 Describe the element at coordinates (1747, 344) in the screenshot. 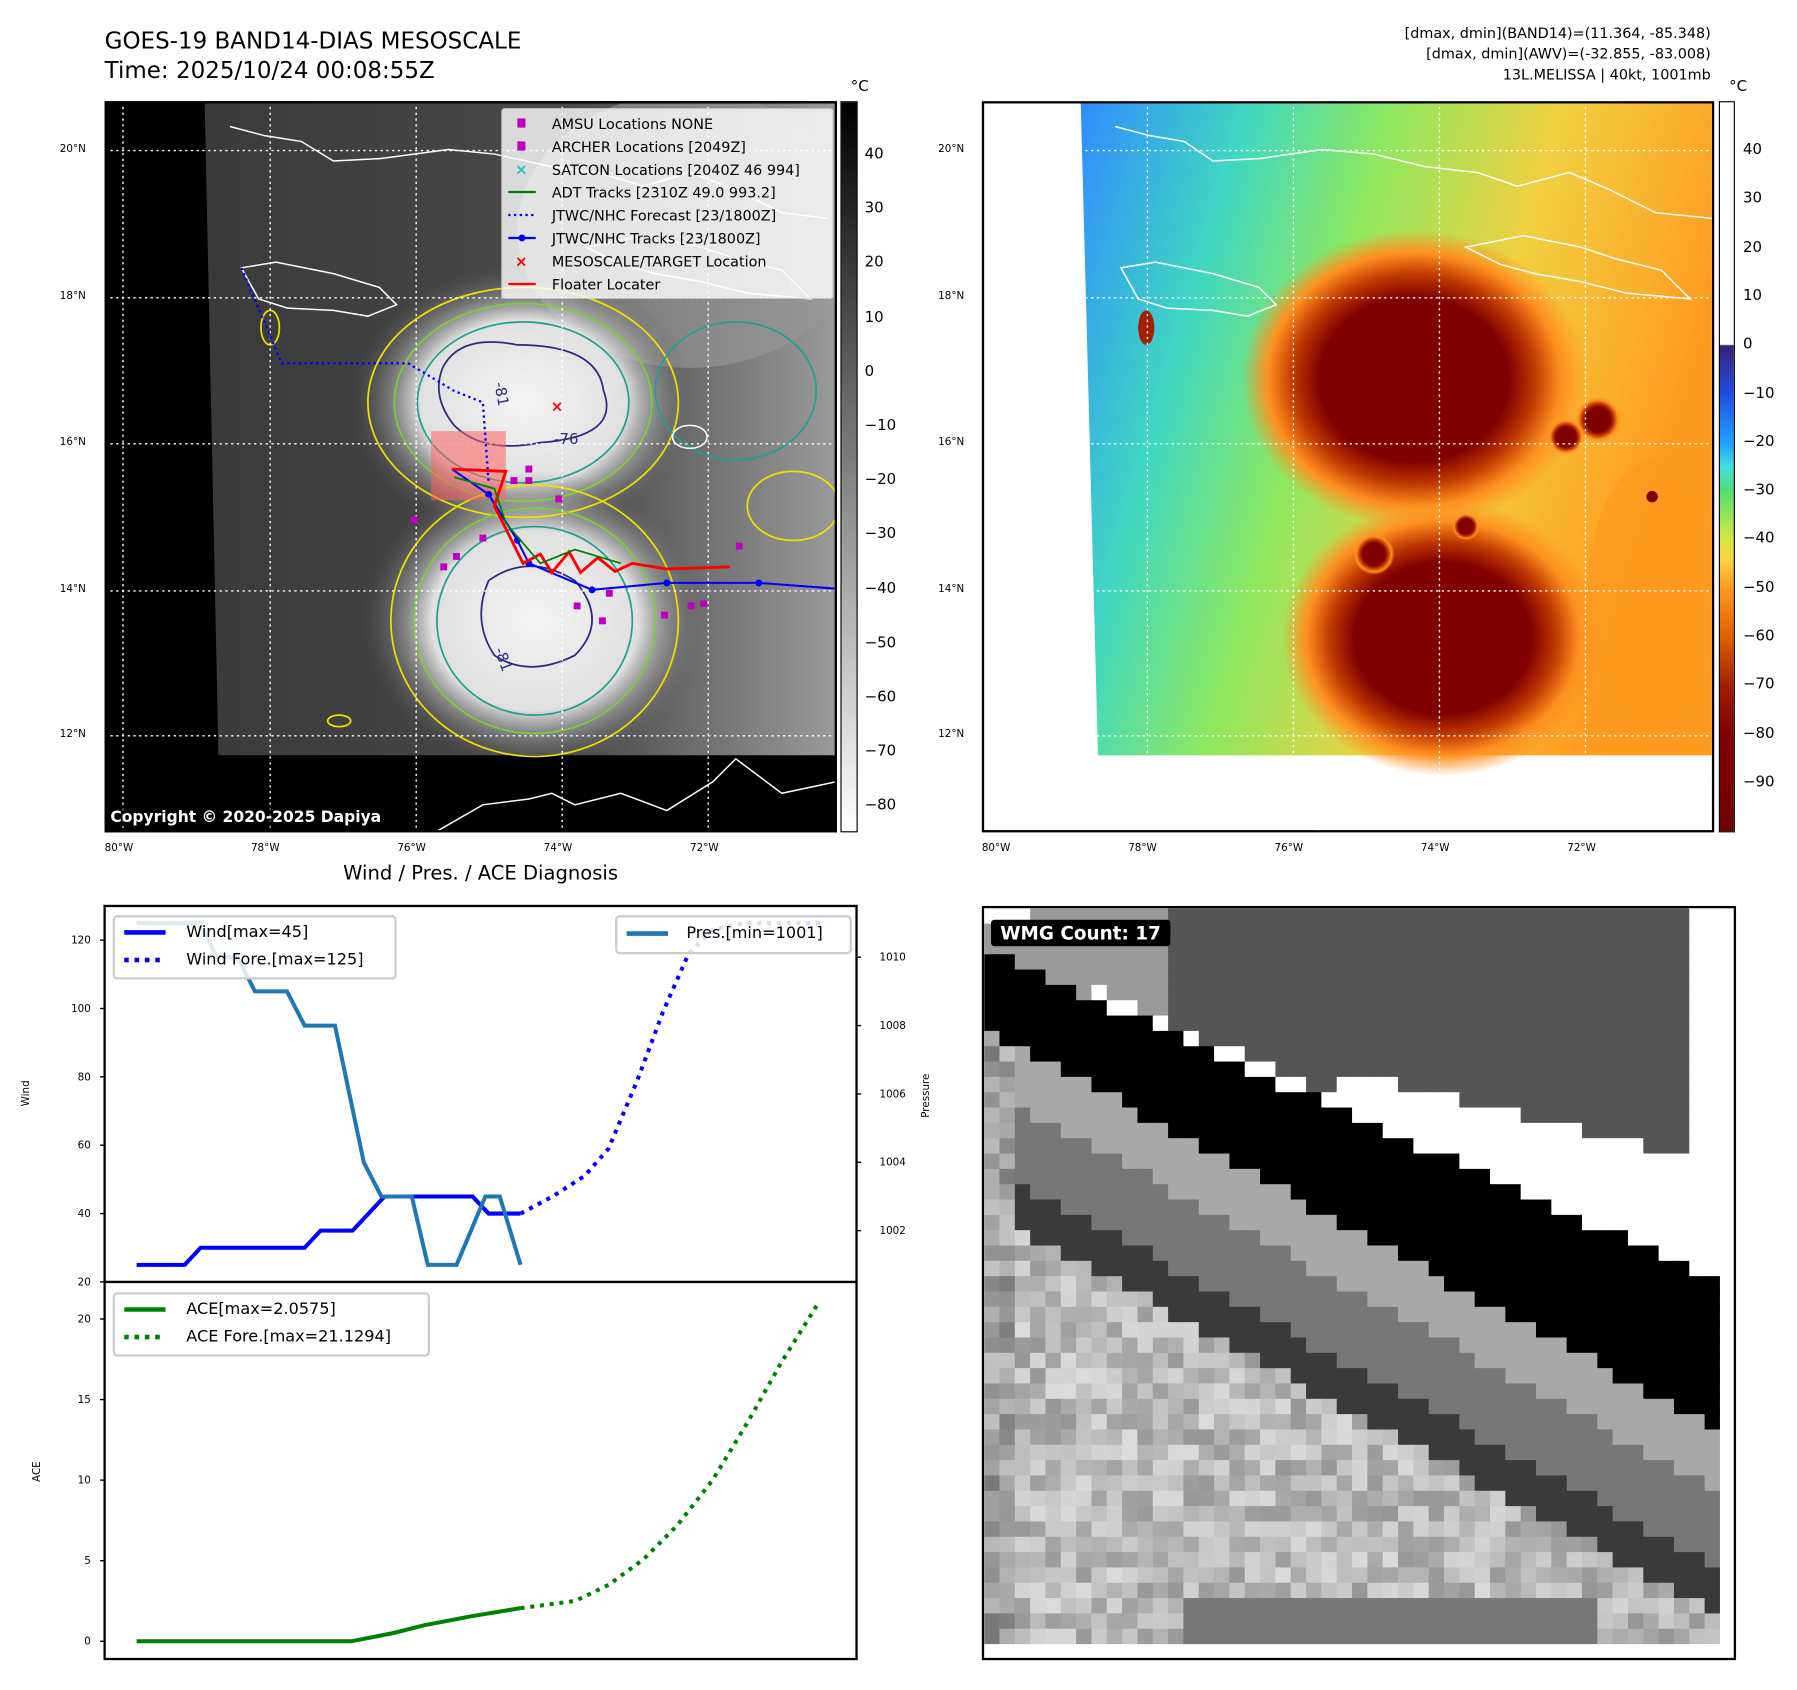

I see `colorbar-tick: 0` at that location.